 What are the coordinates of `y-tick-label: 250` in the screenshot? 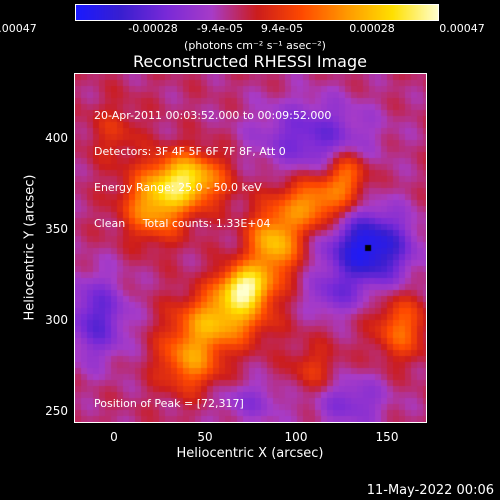 It's located at (56, 411).